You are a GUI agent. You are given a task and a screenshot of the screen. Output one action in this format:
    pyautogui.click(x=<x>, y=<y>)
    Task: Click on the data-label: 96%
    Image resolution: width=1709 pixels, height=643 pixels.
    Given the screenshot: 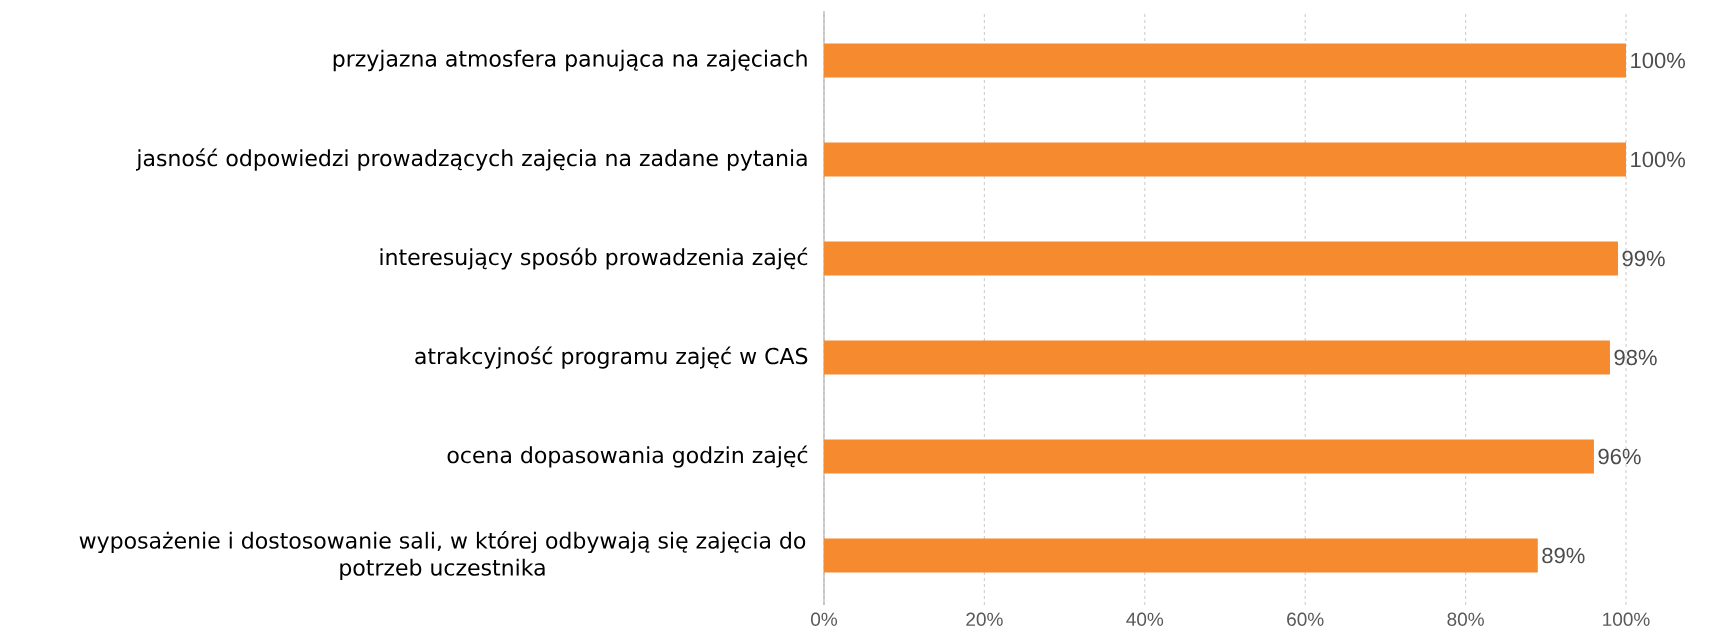 What is the action you would take?
    pyautogui.click(x=1619, y=456)
    